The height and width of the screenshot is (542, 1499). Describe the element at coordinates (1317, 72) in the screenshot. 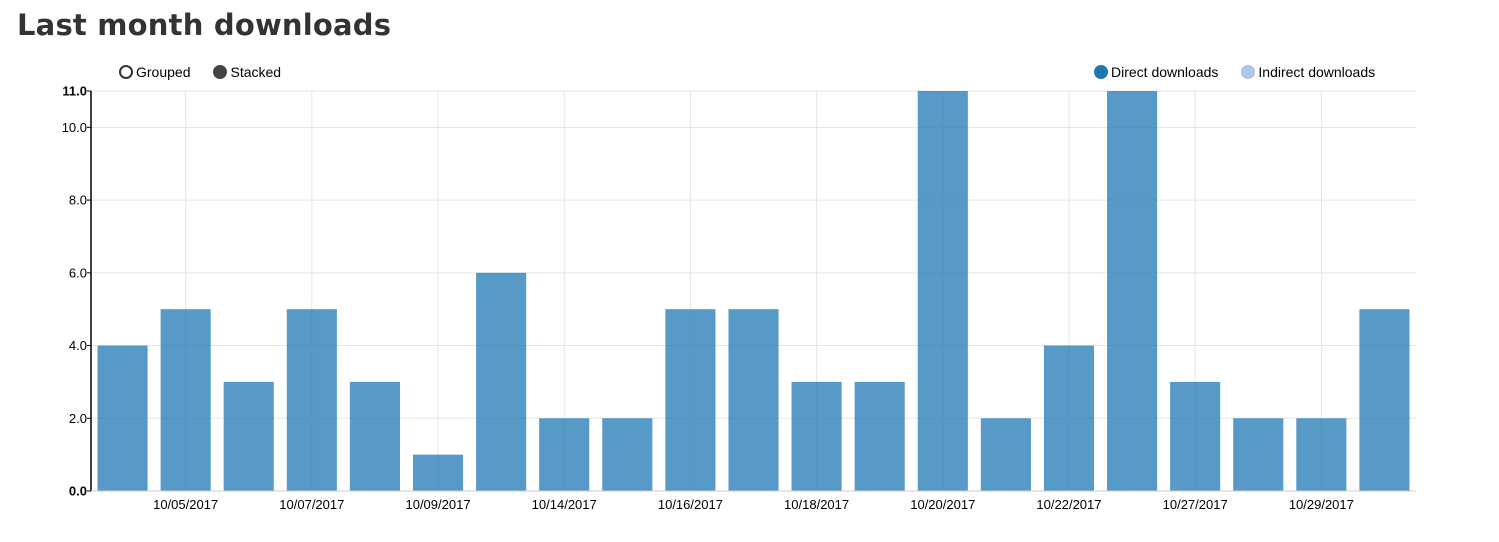

I see `legend-label-indirect-downloads: Indirect downloads` at that location.